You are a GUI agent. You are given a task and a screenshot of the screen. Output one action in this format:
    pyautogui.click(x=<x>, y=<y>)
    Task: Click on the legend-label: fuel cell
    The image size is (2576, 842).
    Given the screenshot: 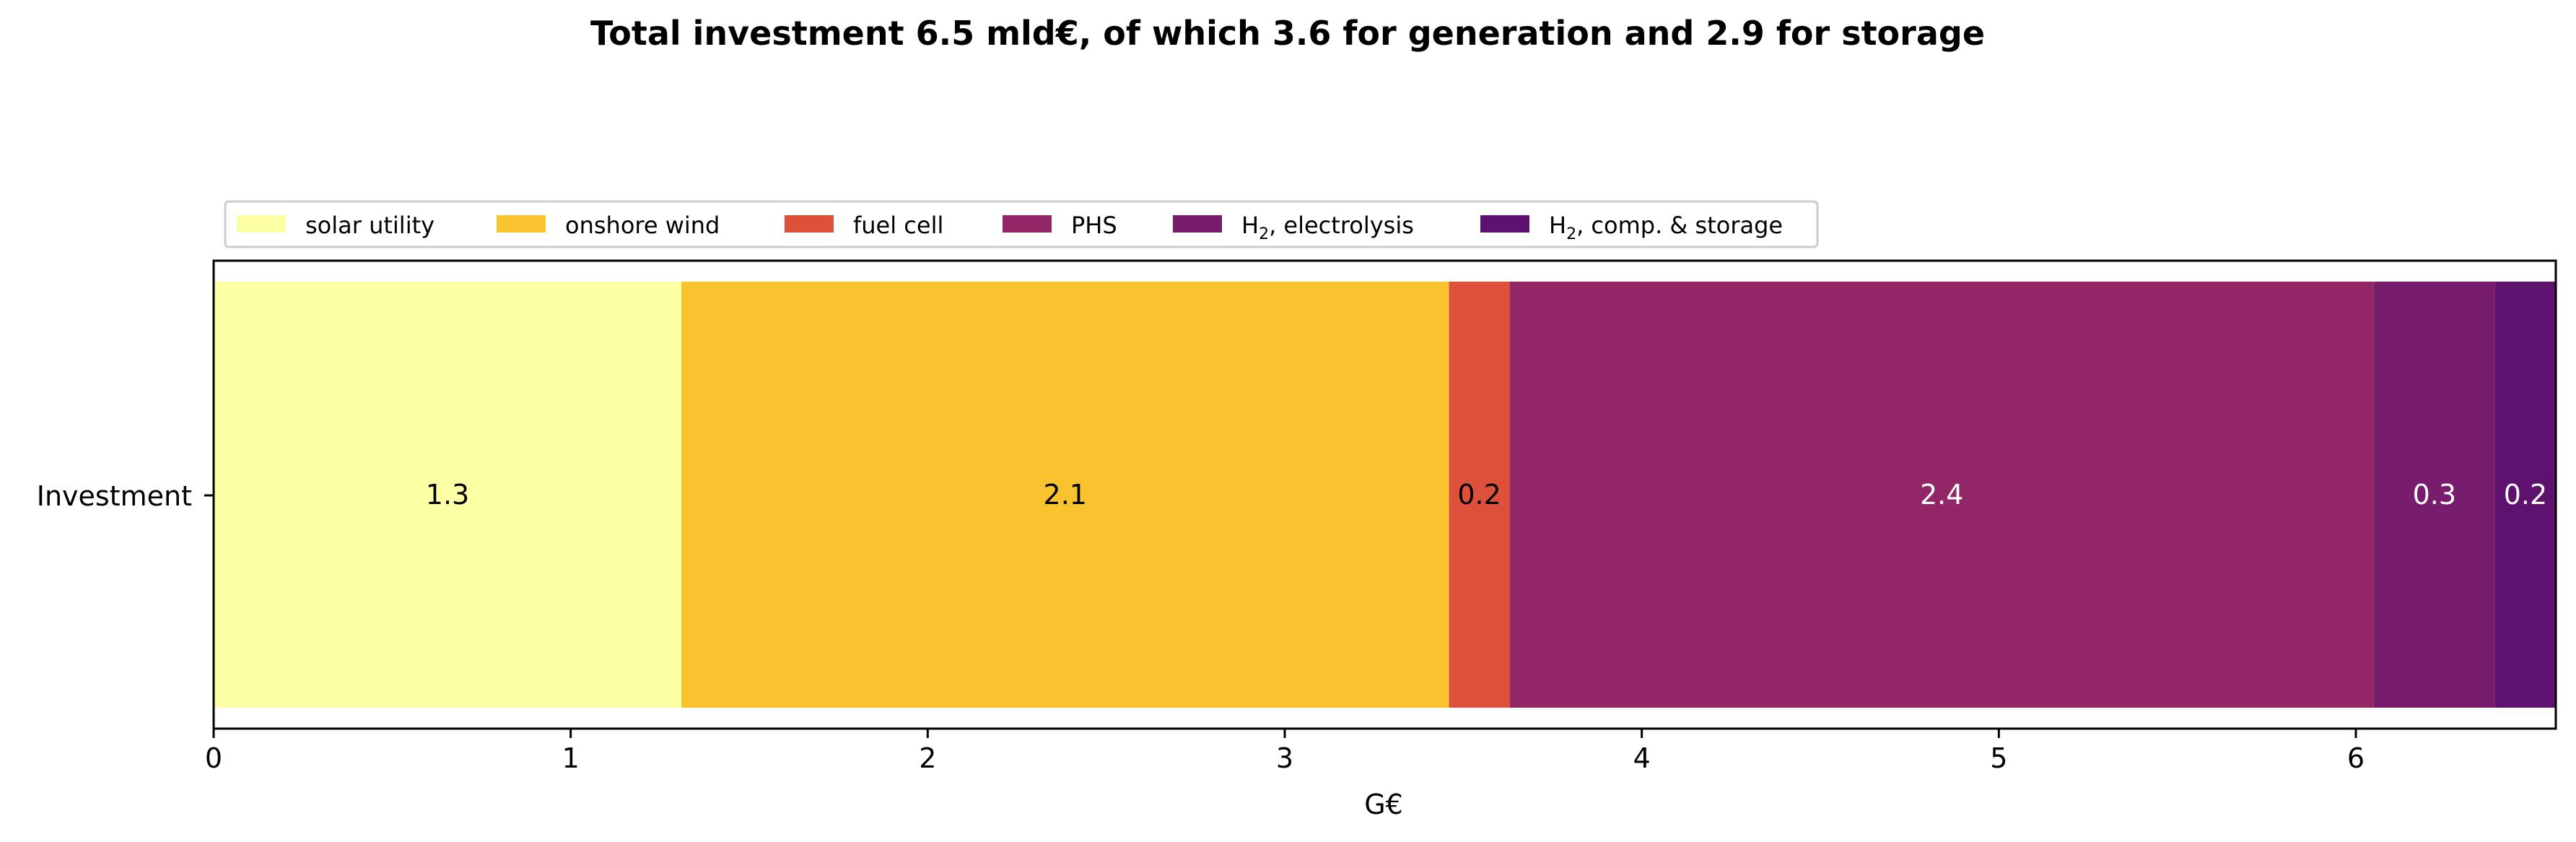 What is the action you would take?
    pyautogui.click(x=898, y=226)
    